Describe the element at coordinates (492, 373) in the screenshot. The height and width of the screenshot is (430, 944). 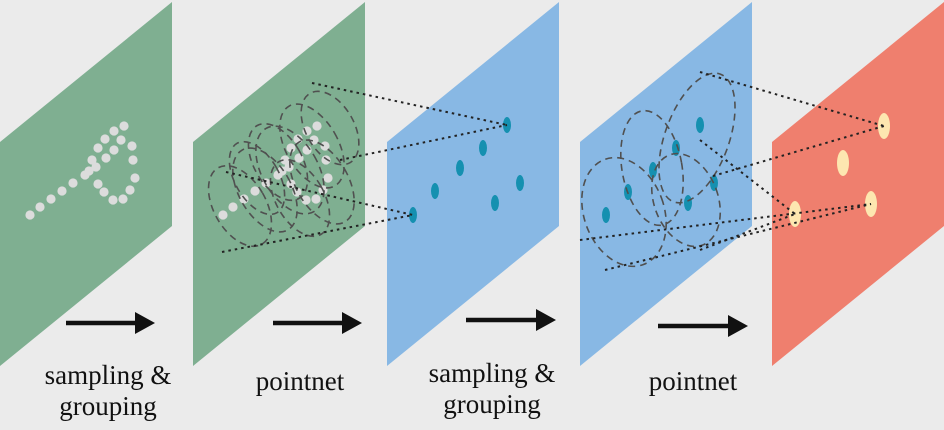
I see `step-3-line-1: sampling &` at that location.